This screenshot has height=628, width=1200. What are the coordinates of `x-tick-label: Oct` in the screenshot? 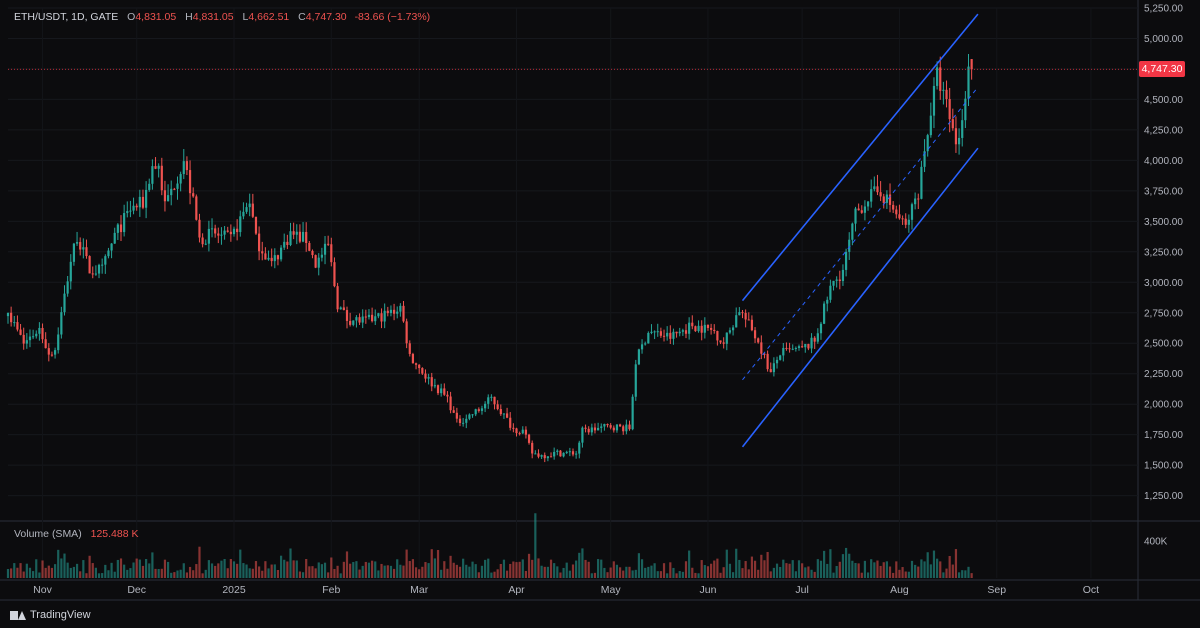 It's located at (1091, 590).